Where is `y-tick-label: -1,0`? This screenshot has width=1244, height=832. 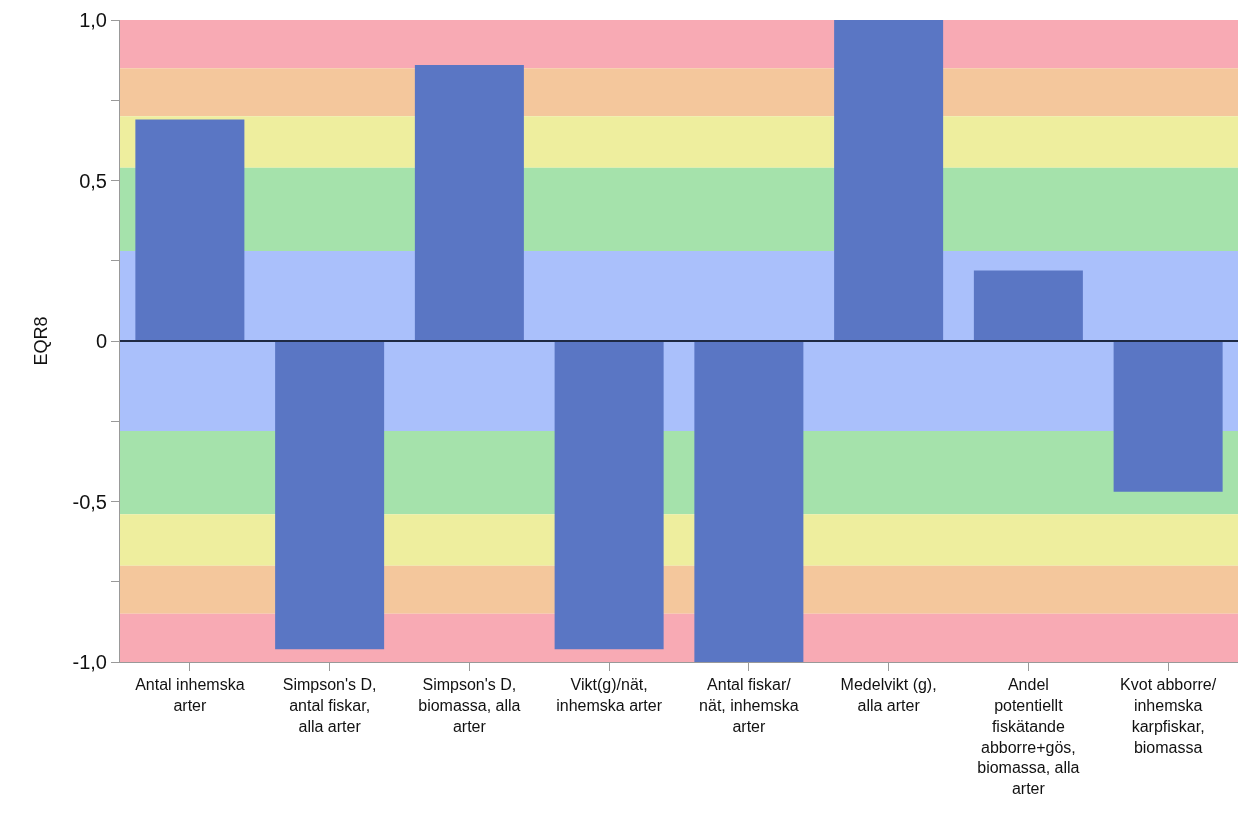 y-tick-label: -1,0 is located at coordinates (89, 662).